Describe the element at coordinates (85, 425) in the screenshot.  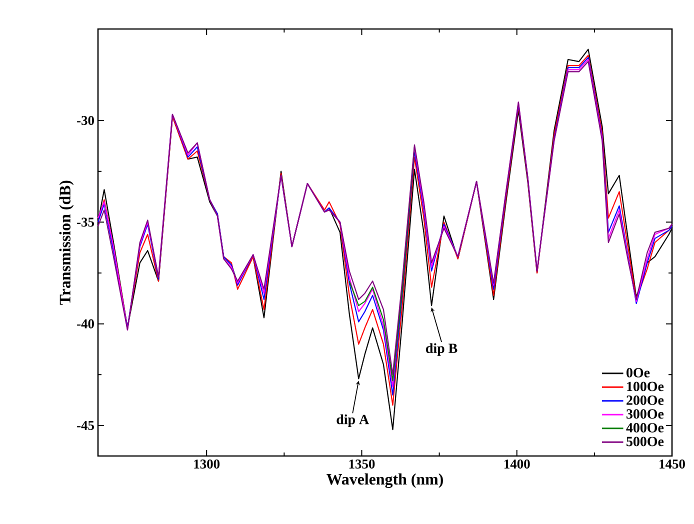
I see `y-tick-label: -45` at that location.